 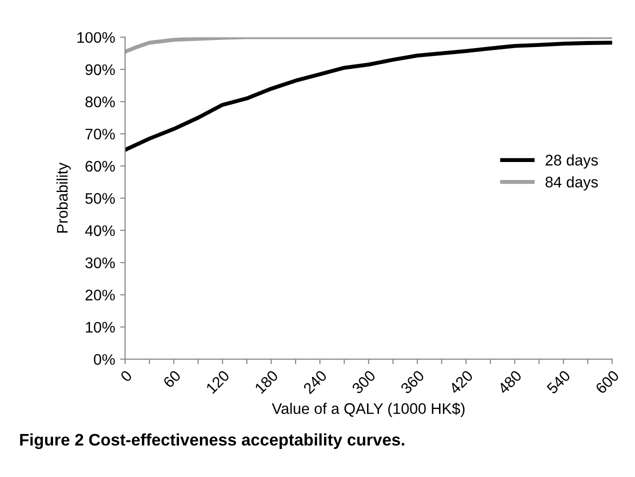 What do you see at coordinates (100, 295) in the screenshot?
I see `y-tick-label: 20%` at bounding box center [100, 295].